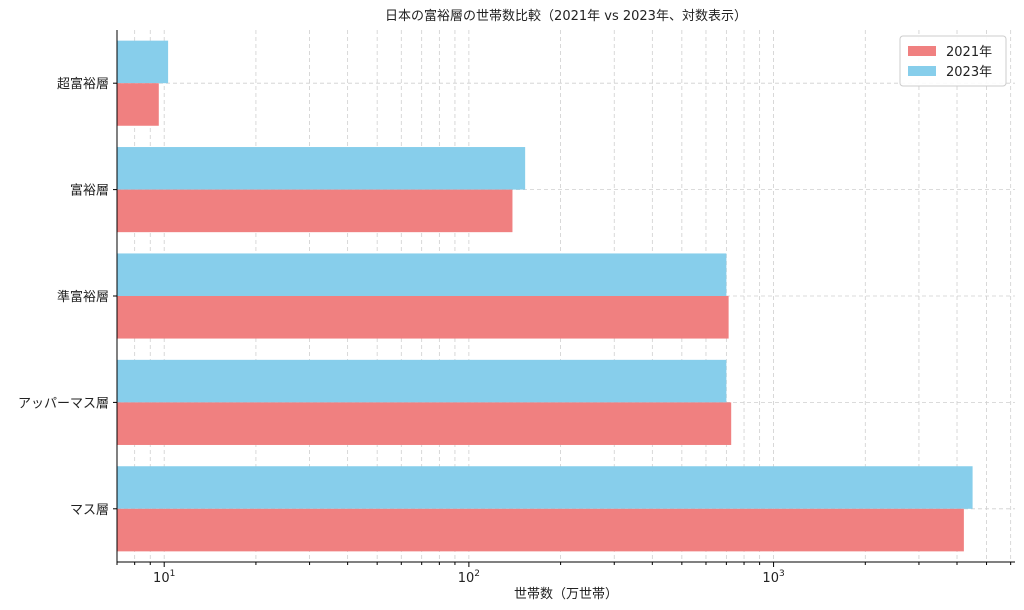 The image size is (1024, 610). Describe the element at coordinates (969, 72) in the screenshot. I see `legend-entry: 2023年` at that location.